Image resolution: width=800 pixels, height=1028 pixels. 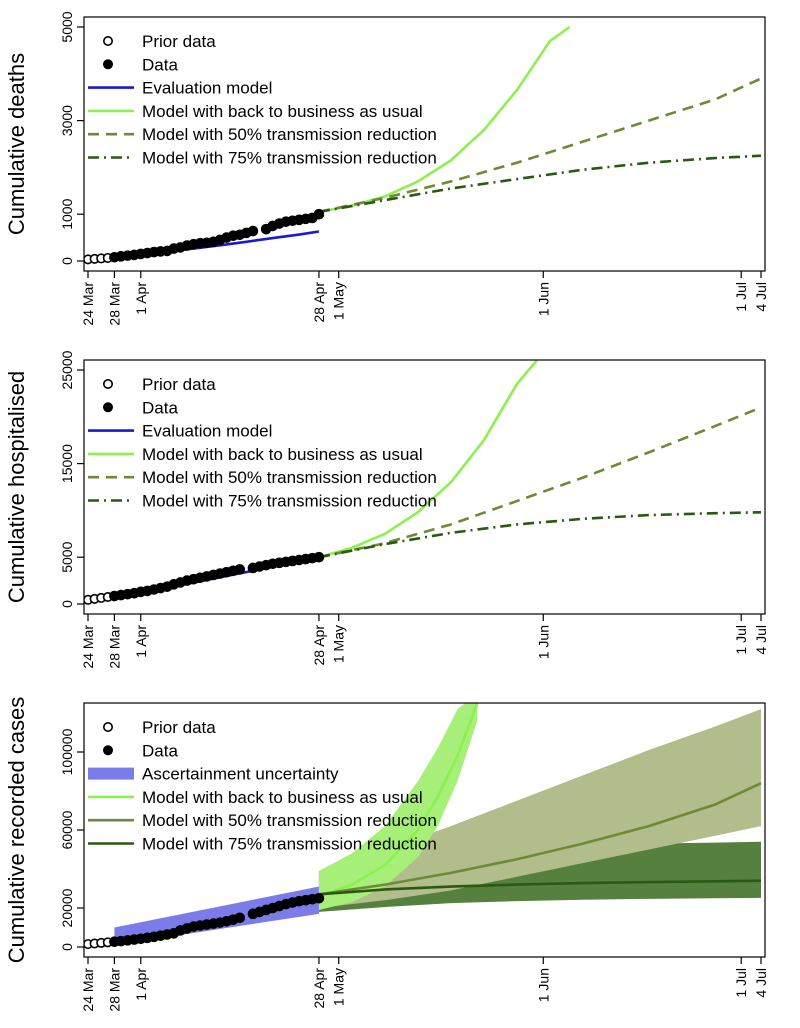 What do you see at coordinates (240, 774) in the screenshot?
I see `legend-label: Ascertainment uncertainty` at bounding box center [240, 774].